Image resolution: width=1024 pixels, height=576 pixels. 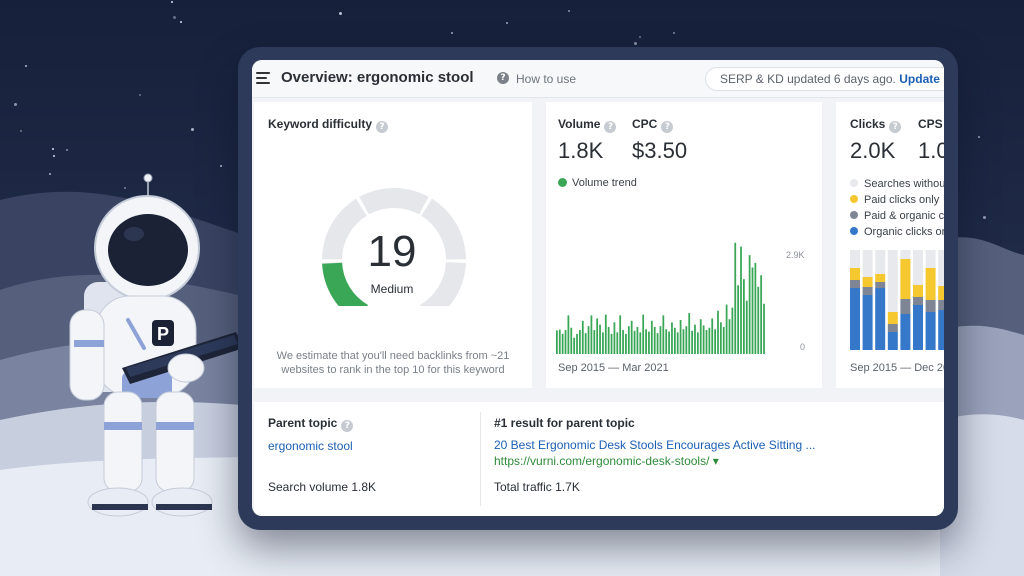 What do you see at coordinates (328, 125) in the screenshot?
I see `kd-label-wrap: Keyword difficulty?` at bounding box center [328, 125].